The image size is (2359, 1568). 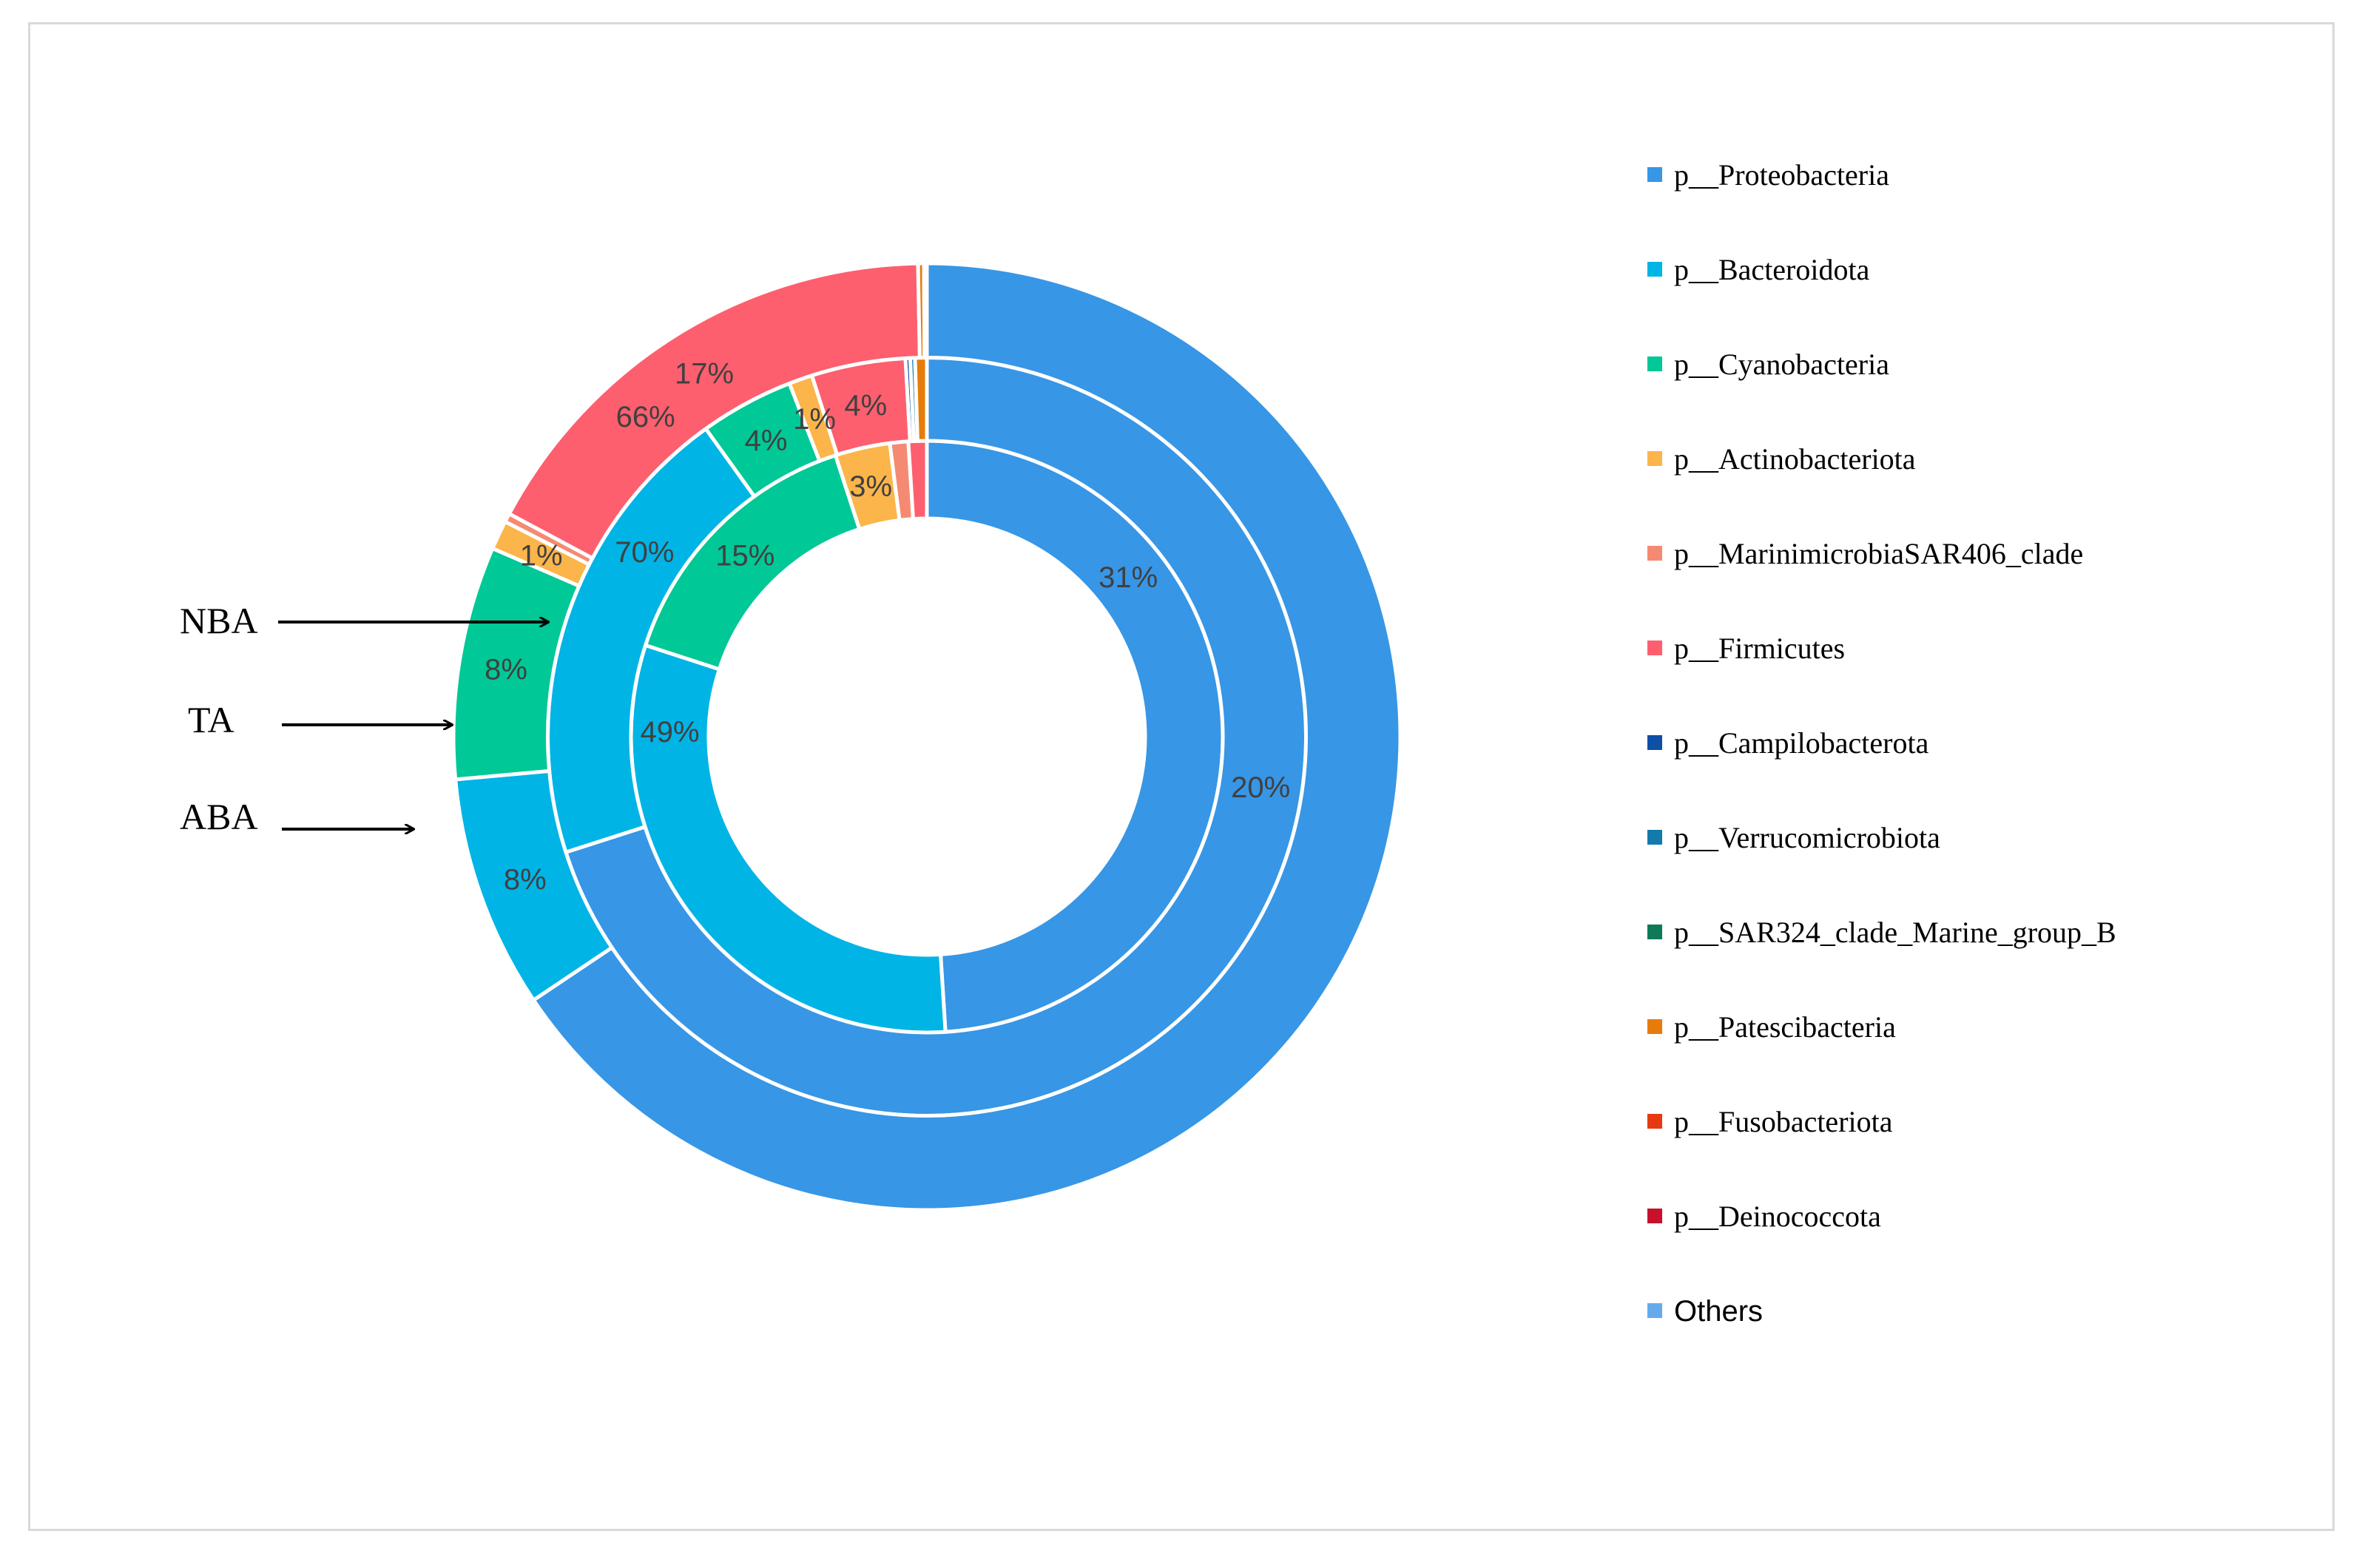 I want to click on legend-label-firmicutes: p__Firmicutes, so click(x=1759, y=648).